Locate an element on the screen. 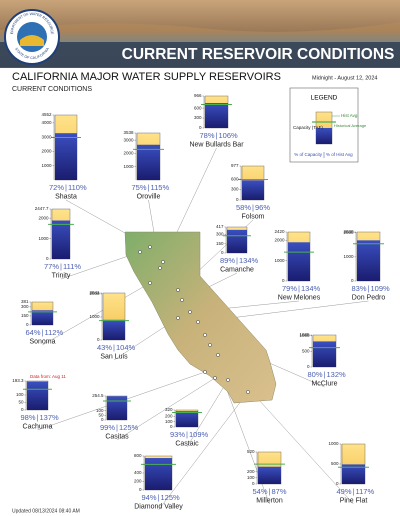  pct-hist-avg: 96% is located at coordinates (262, 207).